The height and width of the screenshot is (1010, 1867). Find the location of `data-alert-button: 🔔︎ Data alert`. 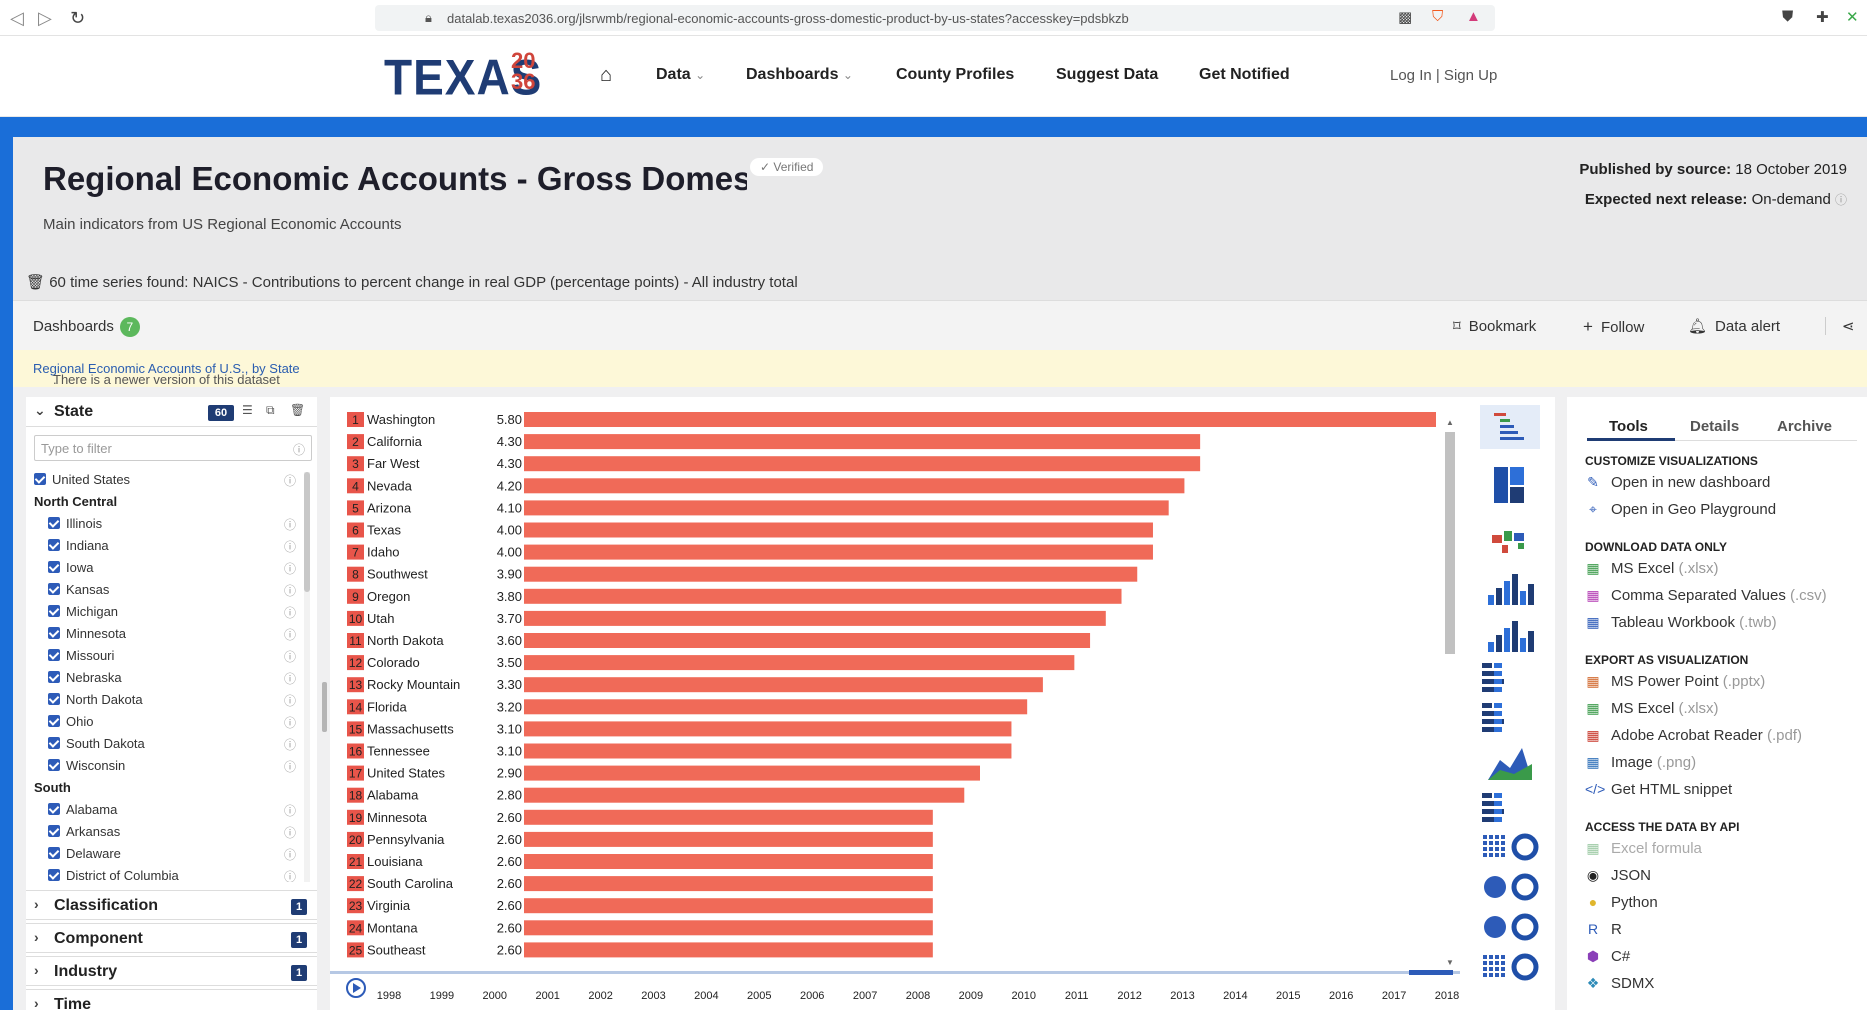

data-alert-button: 🔔︎ Data alert is located at coordinates (1734, 326).